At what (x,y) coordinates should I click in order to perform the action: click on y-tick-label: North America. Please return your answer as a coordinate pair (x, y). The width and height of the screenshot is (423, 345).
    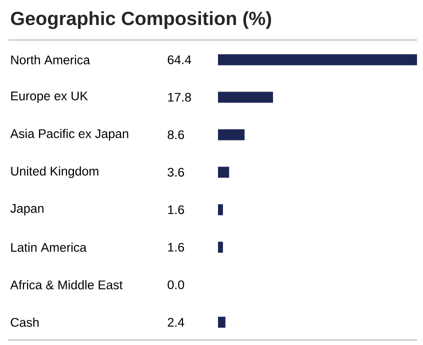
    Looking at the image, I should click on (50, 59).